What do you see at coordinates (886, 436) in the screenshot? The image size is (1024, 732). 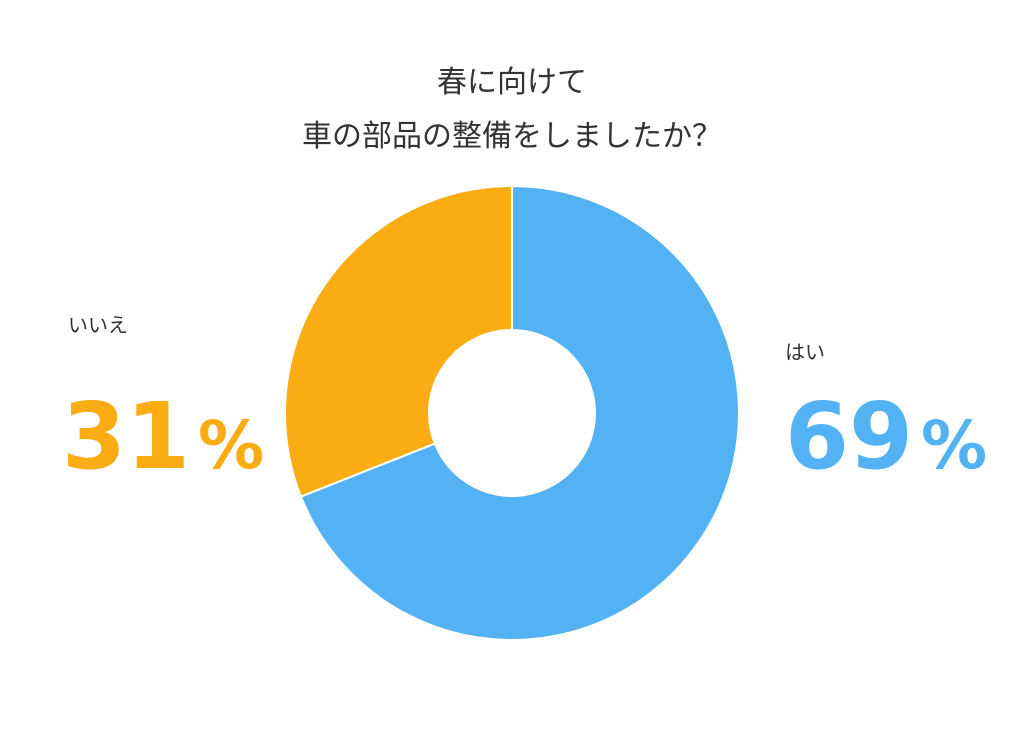 I see `value-label: 69%` at bounding box center [886, 436].